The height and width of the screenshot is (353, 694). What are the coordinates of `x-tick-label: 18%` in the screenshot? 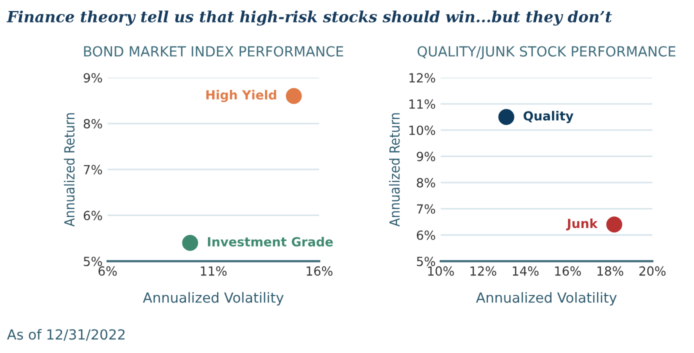 It's located at (611, 271).